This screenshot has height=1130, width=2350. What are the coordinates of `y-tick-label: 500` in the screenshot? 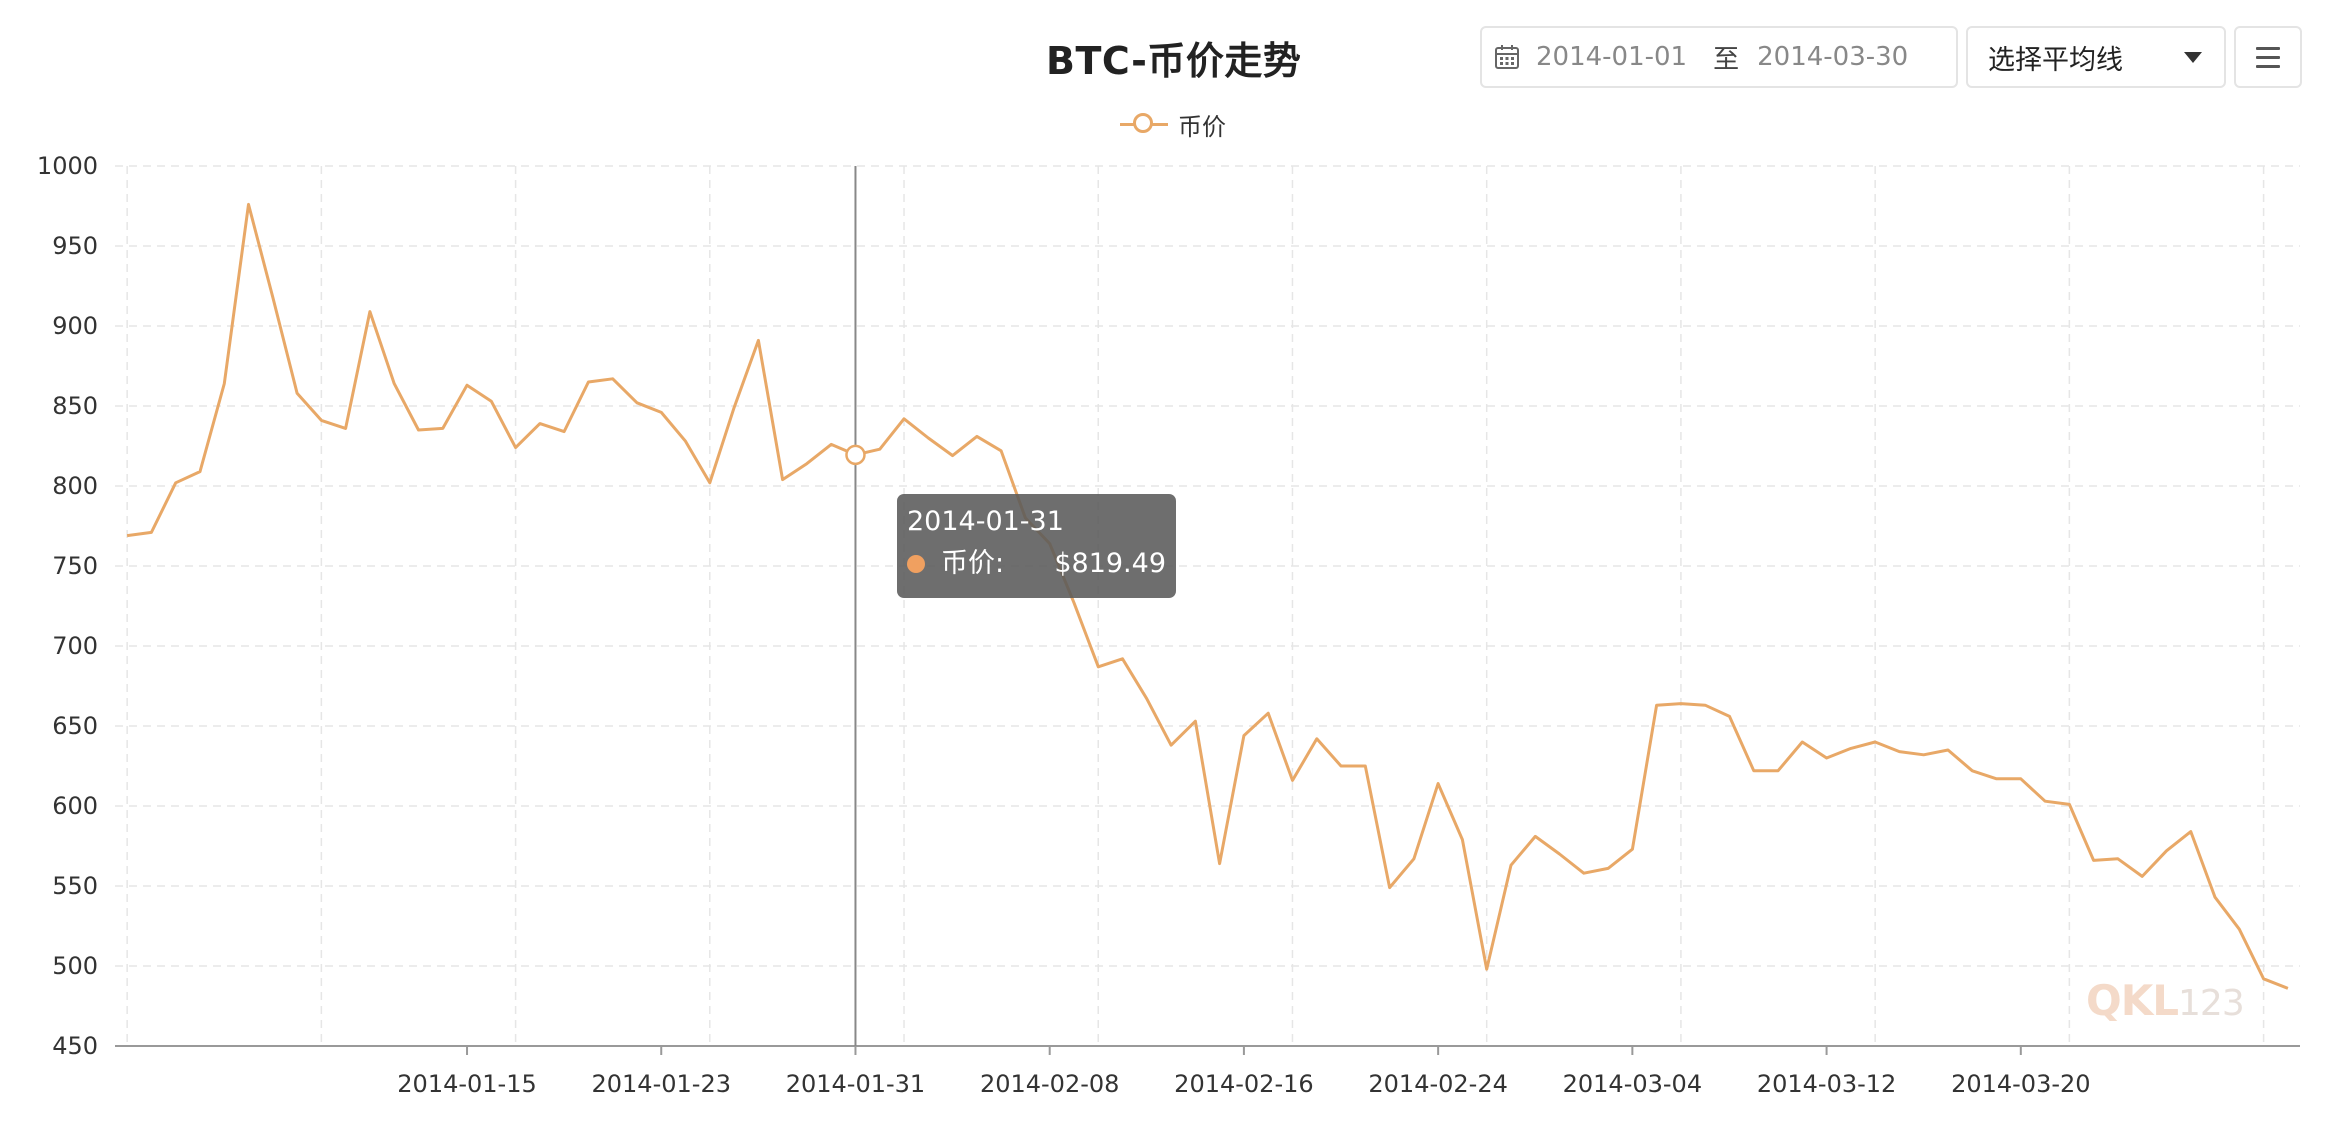 It's located at (75, 966).